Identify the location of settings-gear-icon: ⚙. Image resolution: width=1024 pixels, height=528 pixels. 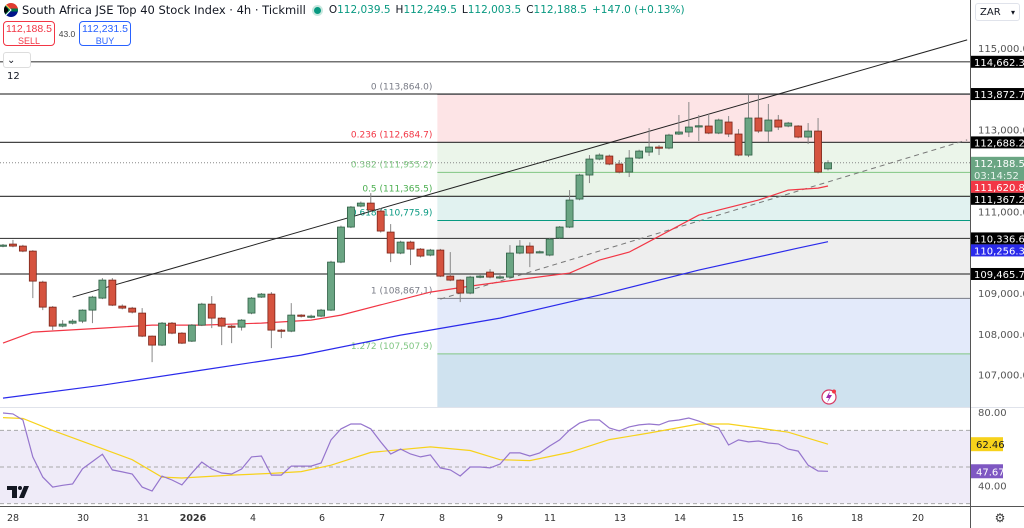
(1000, 518).